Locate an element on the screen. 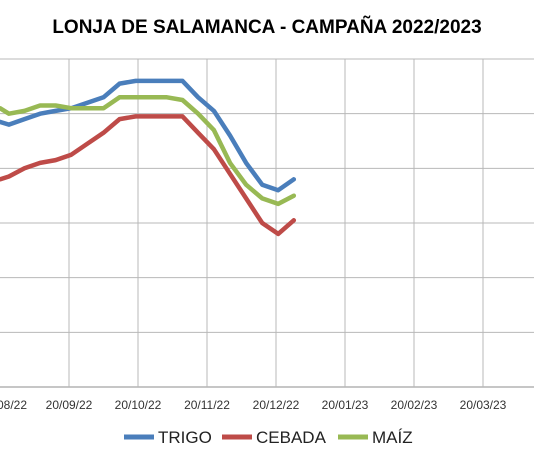 The width and height of the screenshot is (534, 462). chart-title: LONJA DE SALAMANCA - CAMPAÑA 2022/2023 is located at coordinates (266, 27).